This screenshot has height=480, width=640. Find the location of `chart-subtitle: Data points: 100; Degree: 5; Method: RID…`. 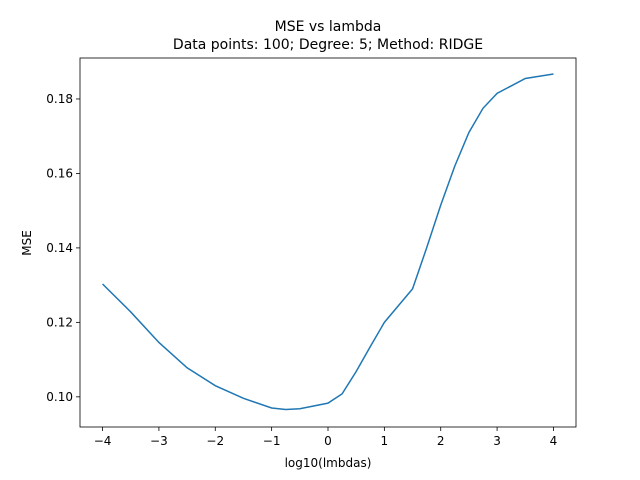

chart-subtitle: Data points: 100; Degree: 5; Method: RID… is located at coordinates (328, 45).